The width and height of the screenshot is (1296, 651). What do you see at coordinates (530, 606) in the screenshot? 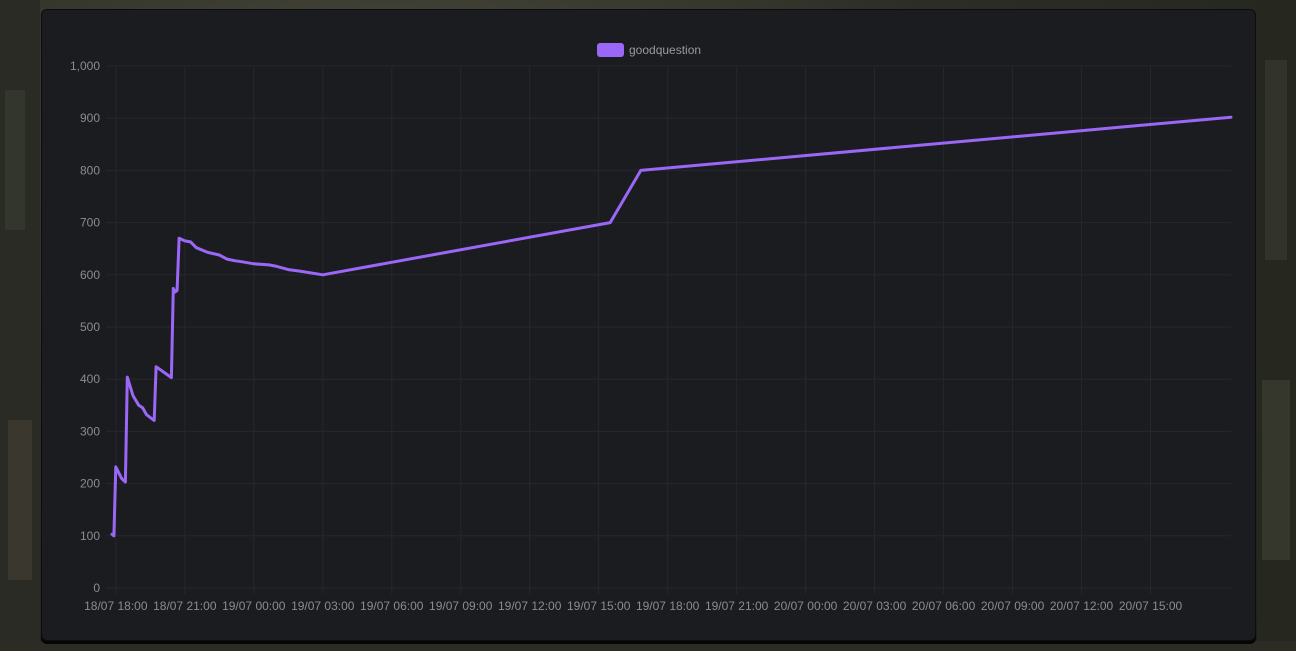
I see `x-tick-label: 19/07 12:00` at bounding box center [530, 606].